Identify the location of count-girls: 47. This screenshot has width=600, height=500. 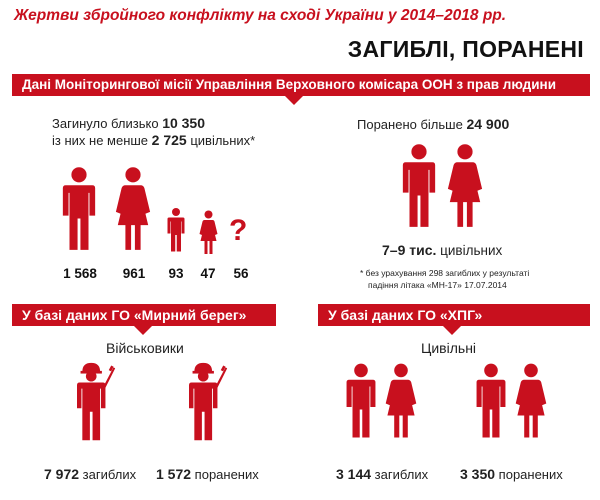
(208, 273).